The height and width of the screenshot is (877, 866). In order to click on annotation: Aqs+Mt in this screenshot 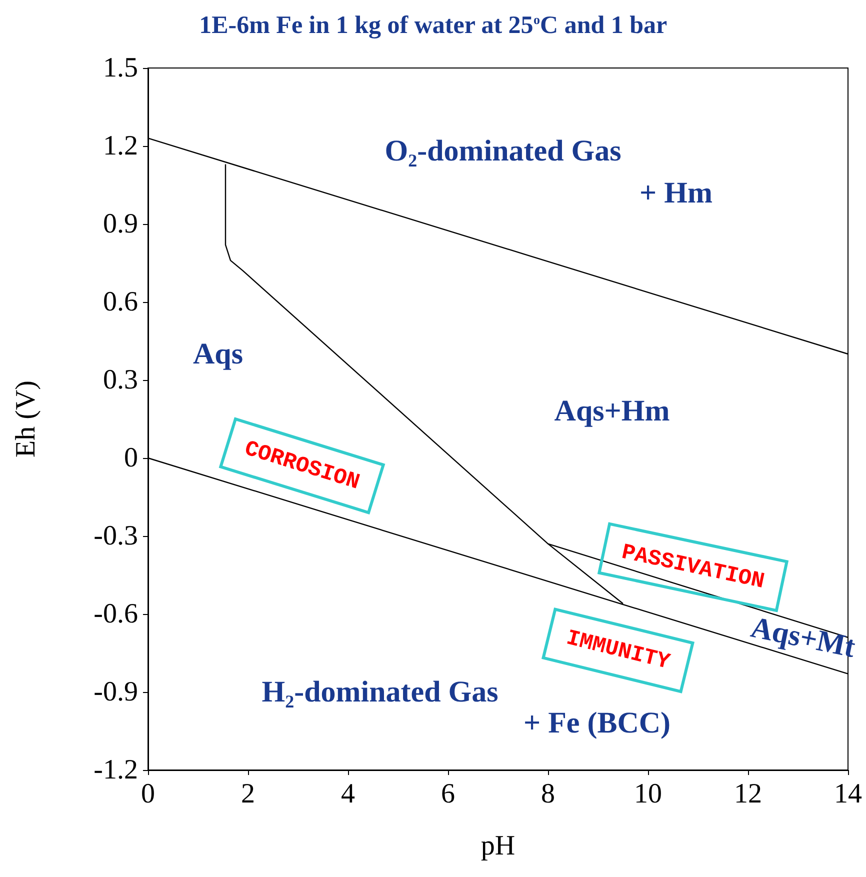, I will do `click(803, 637)`.